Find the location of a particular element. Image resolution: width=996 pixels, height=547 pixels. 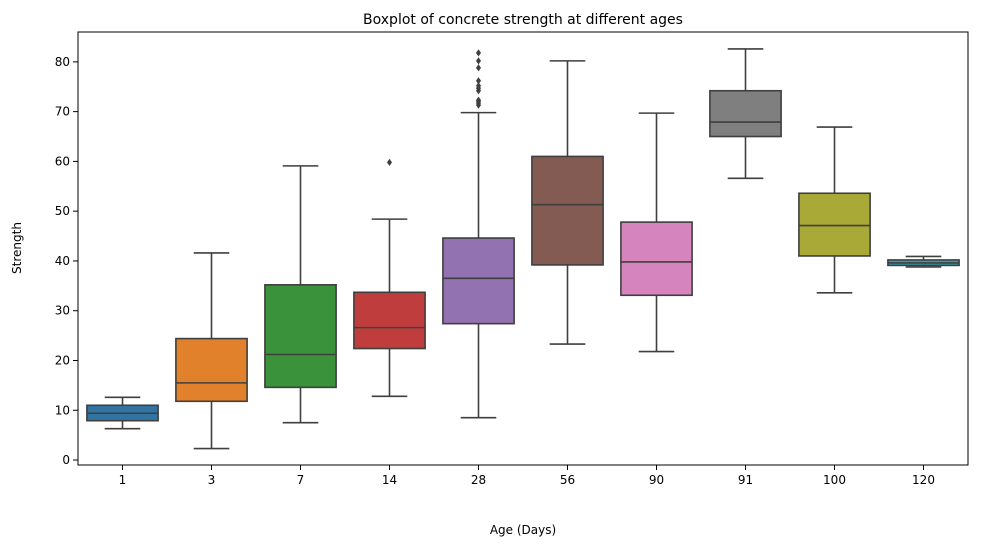

y-axis-label: Strength is located at coordinates (17, 248).